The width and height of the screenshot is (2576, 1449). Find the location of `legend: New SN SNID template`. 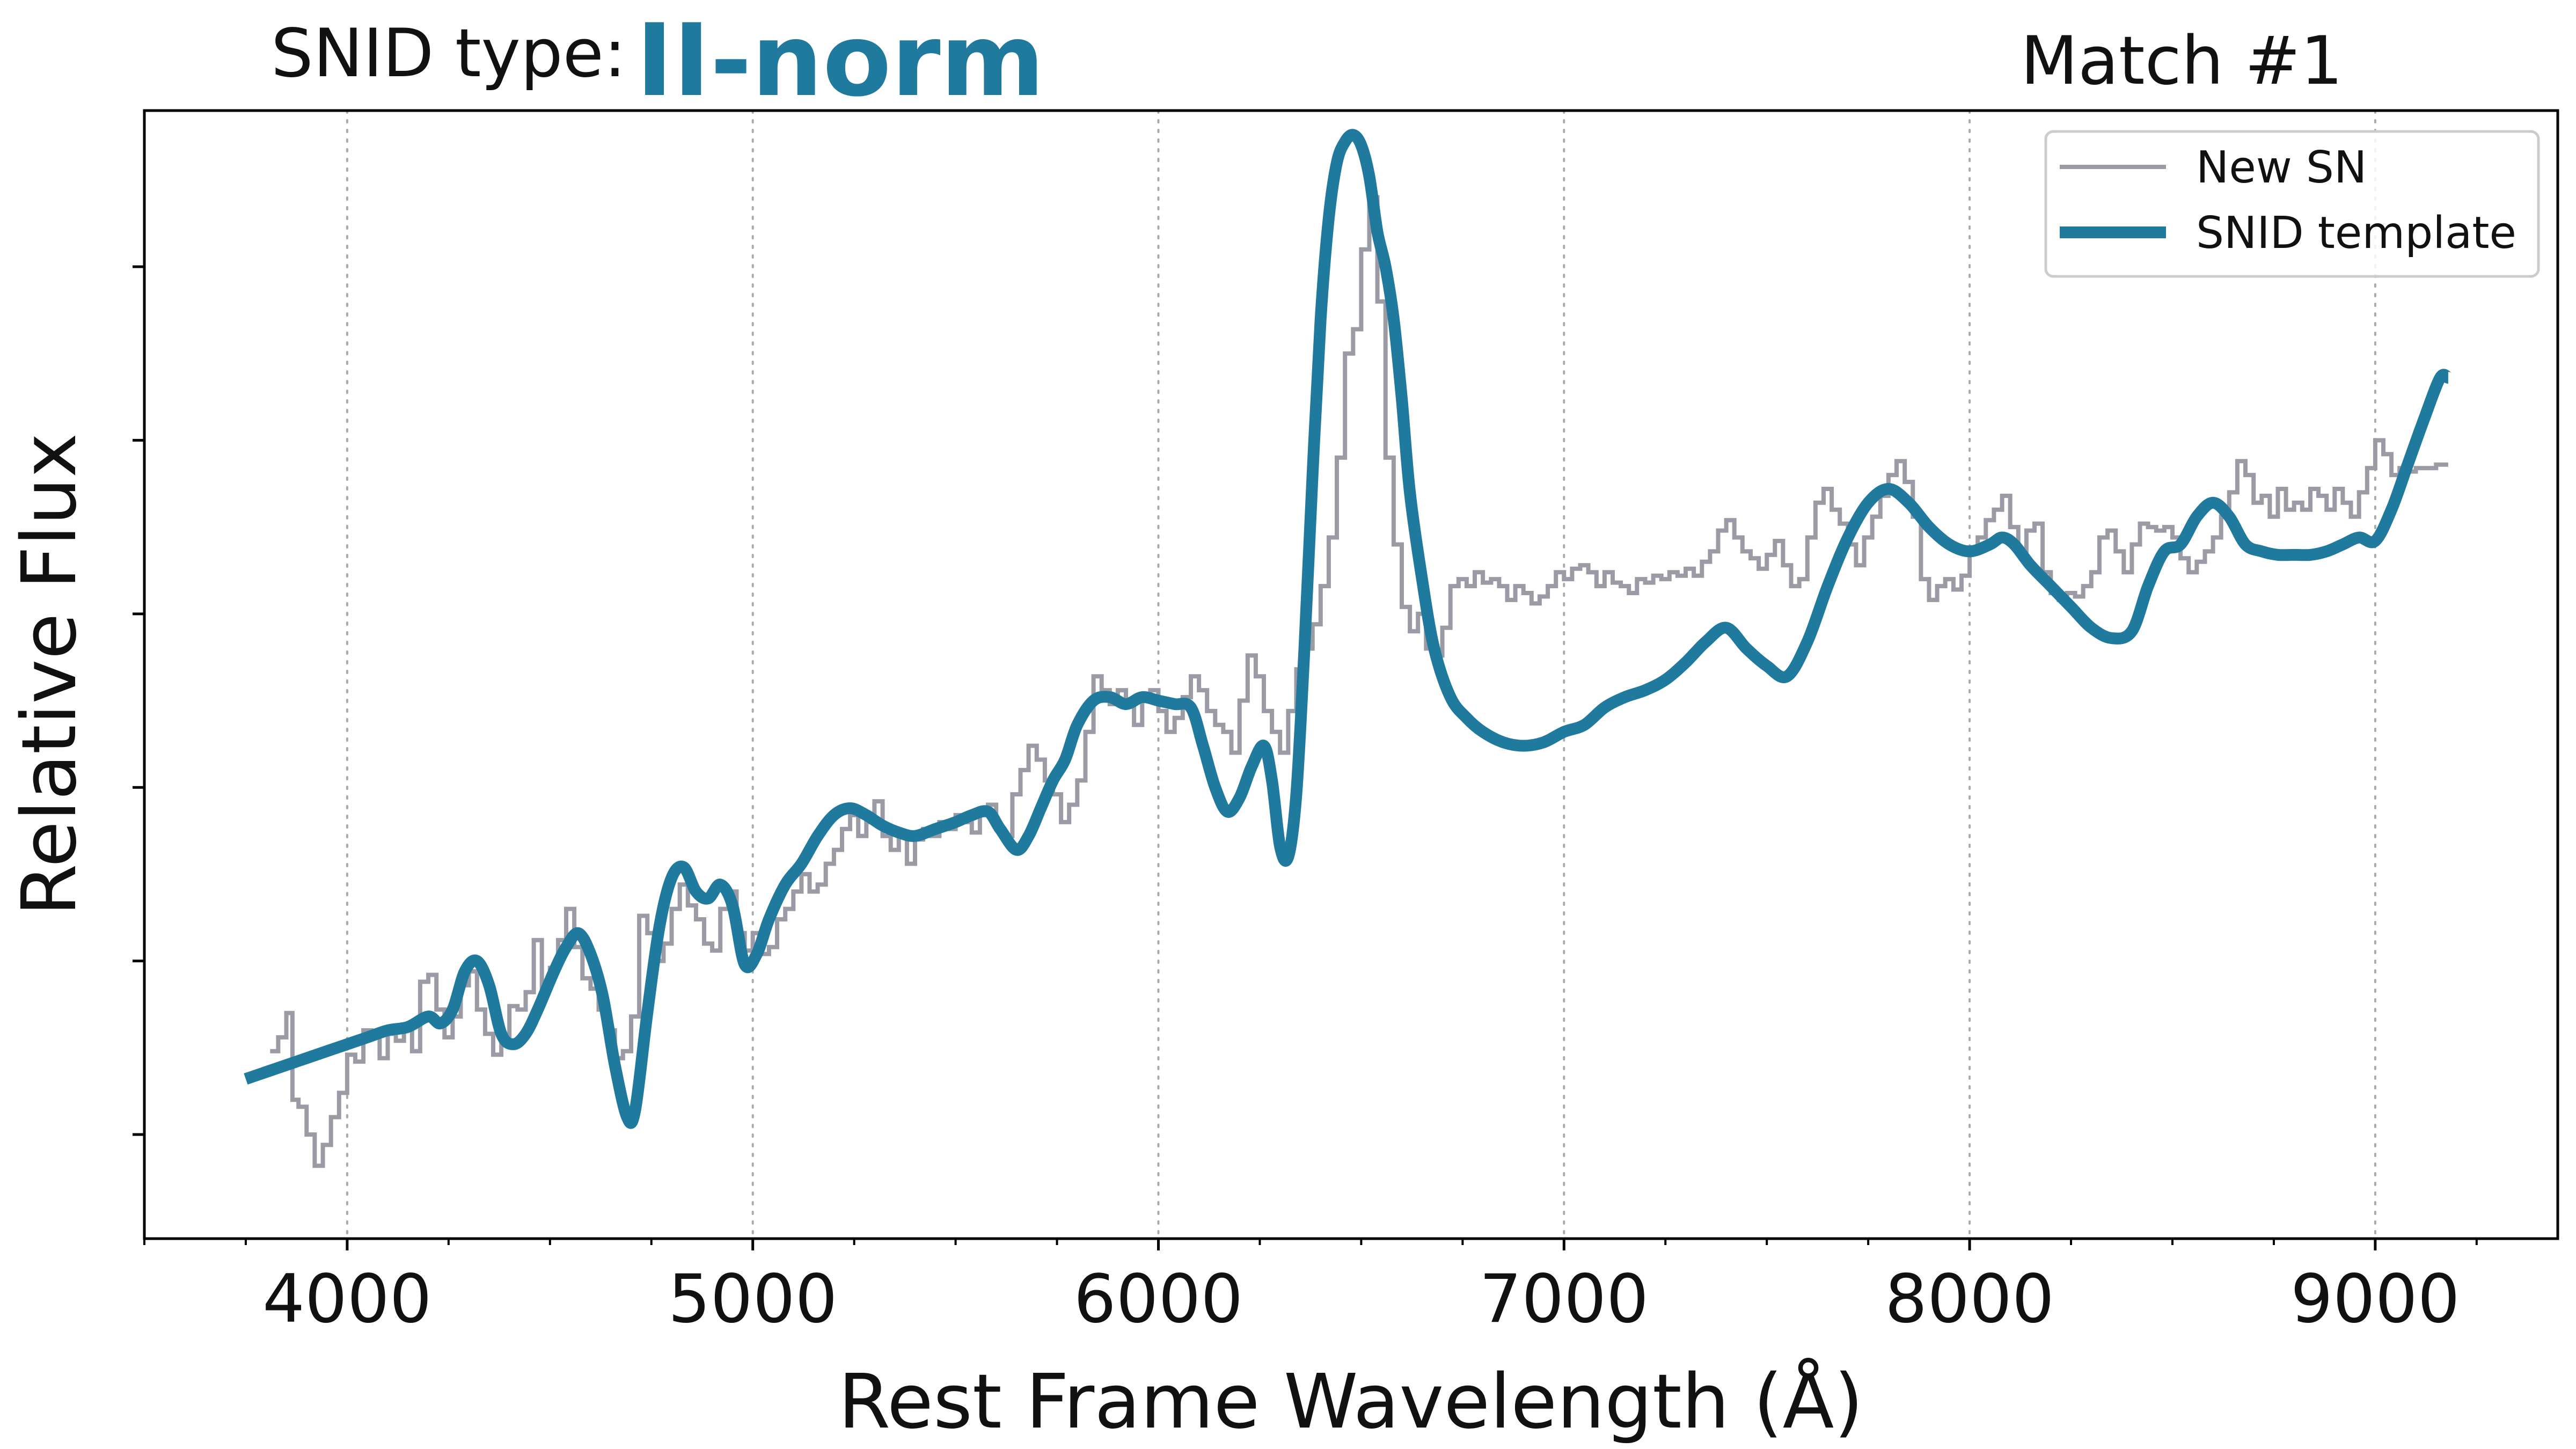

legend: New SN SNID template is located at coordinates (2292, 204).